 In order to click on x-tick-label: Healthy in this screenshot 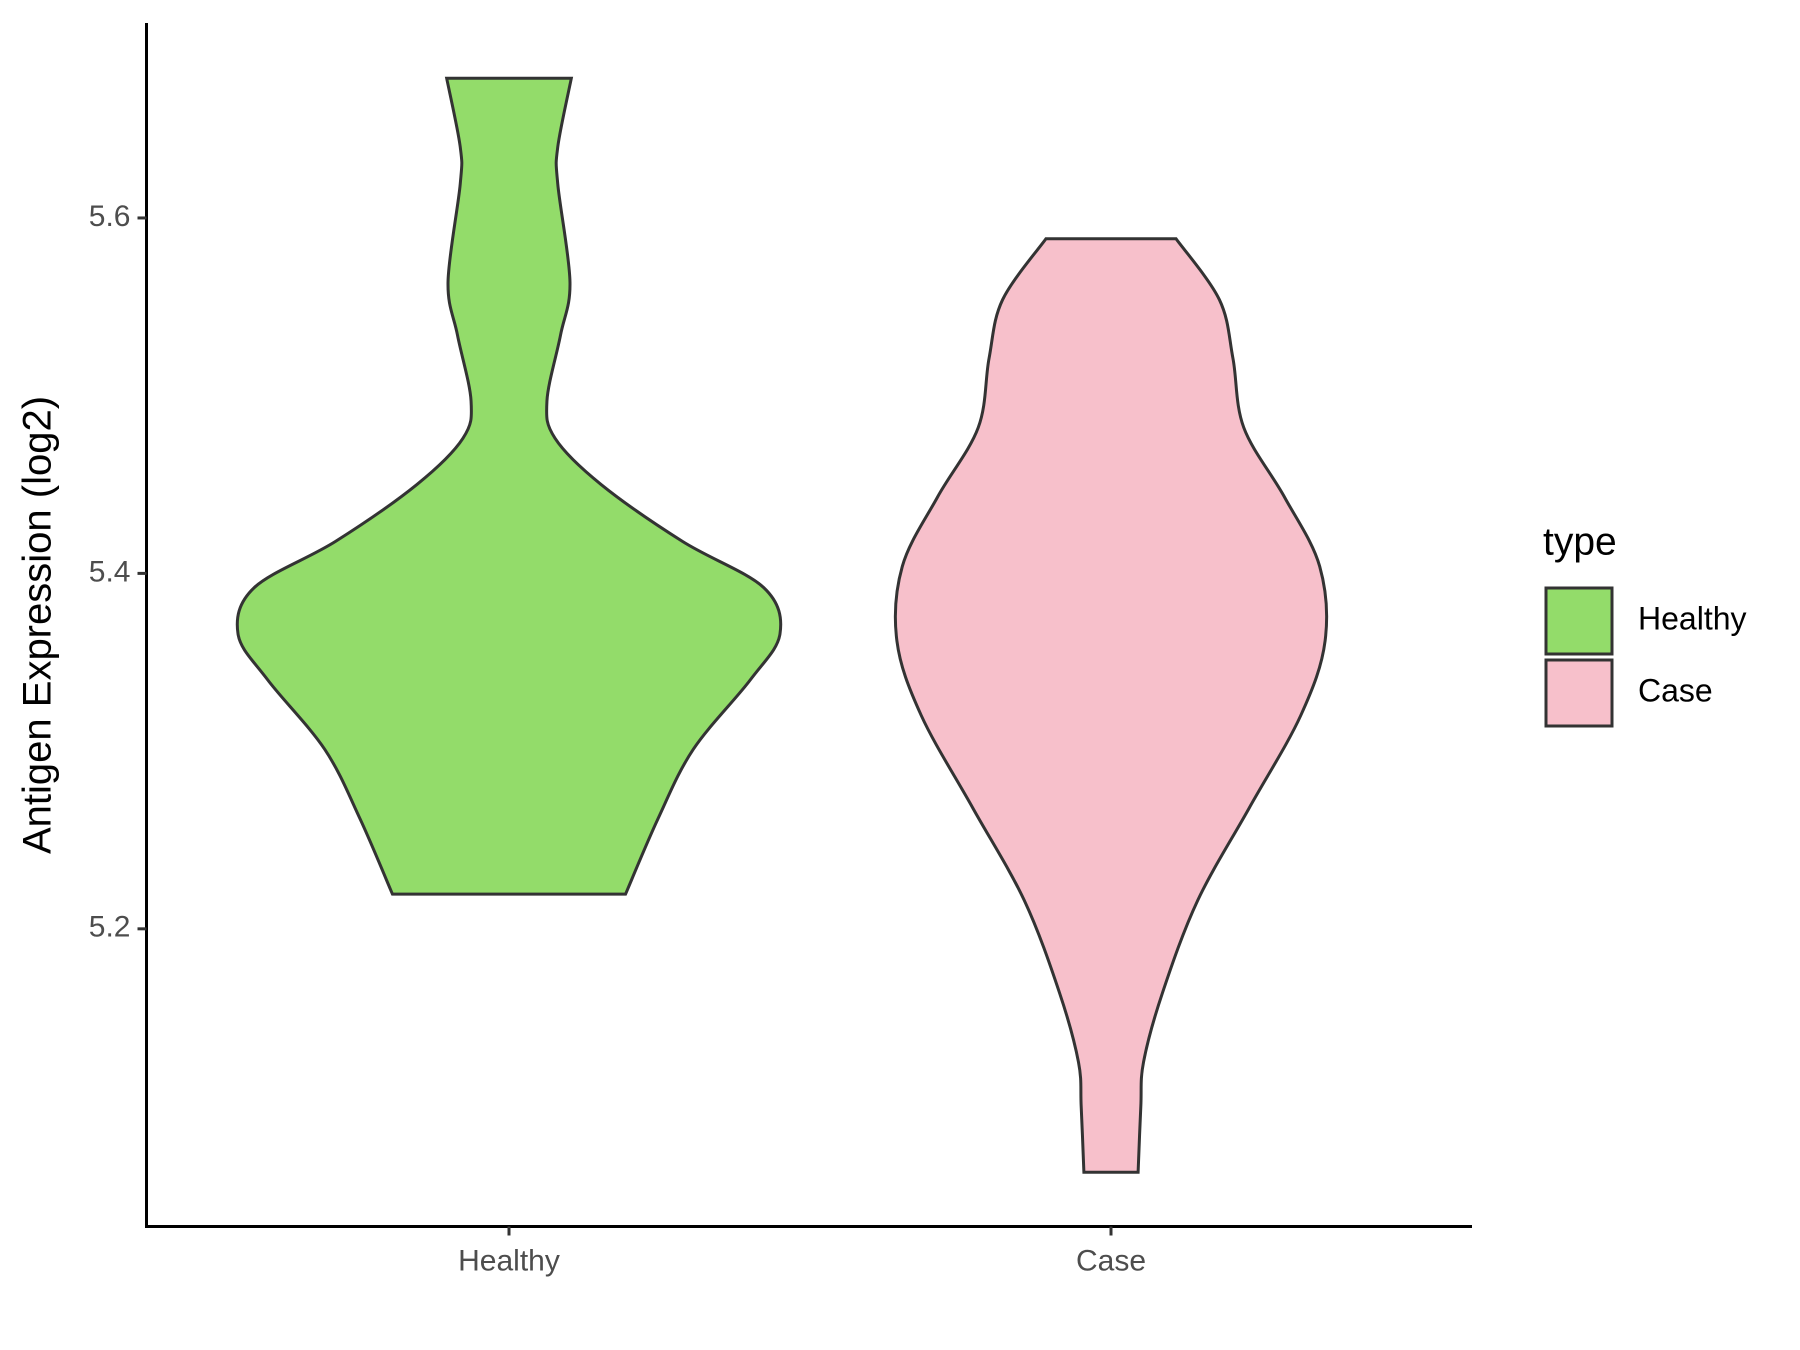, I will do `click(509, 1260)`.